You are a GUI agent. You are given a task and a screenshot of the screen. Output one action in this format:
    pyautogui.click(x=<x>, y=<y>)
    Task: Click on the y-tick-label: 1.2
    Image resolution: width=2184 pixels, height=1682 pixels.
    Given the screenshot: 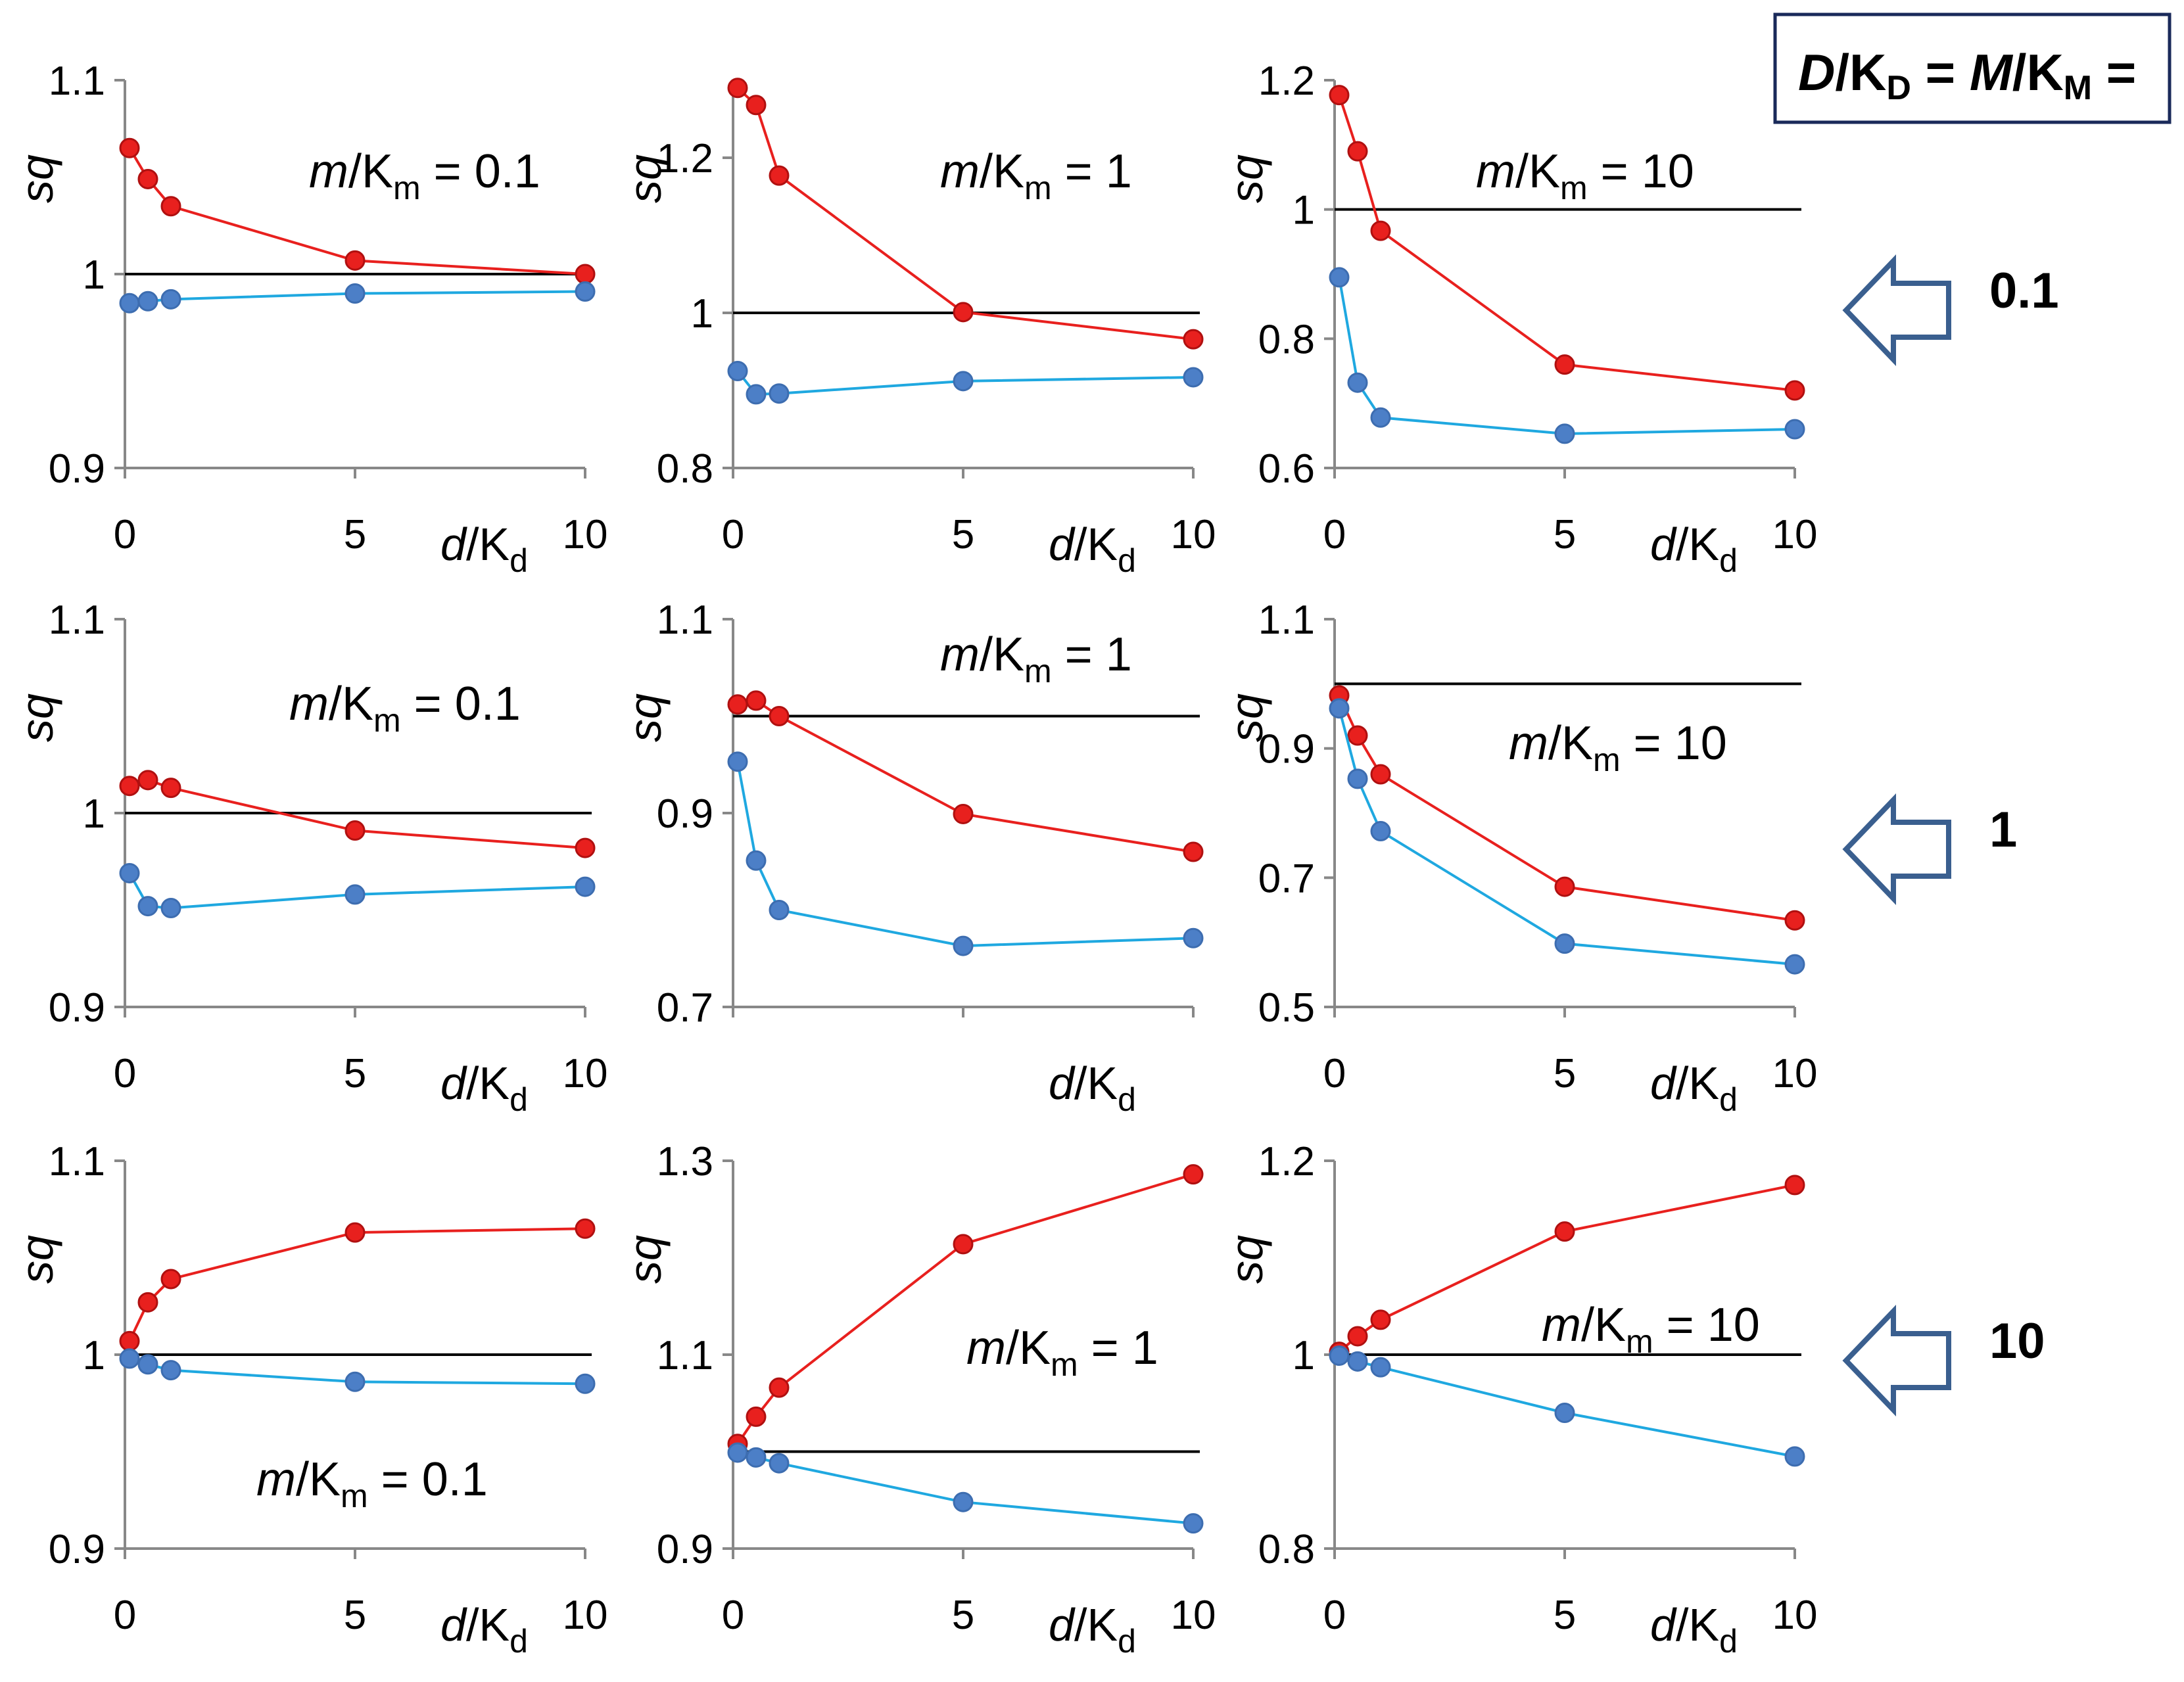 What is the action you would take?
    pyautogui.click(x=1286, y=81)
    